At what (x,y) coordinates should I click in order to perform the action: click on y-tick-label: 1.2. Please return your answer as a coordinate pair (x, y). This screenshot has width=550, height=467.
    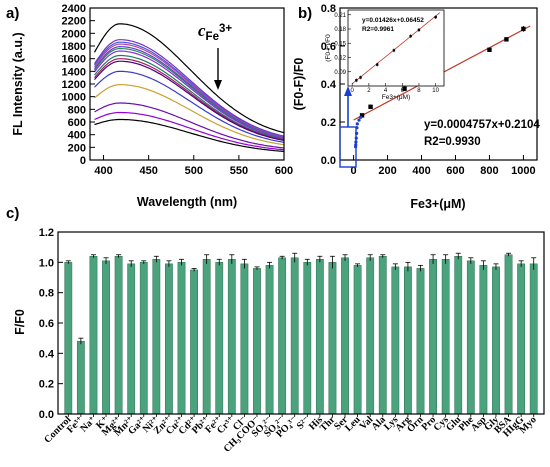
    Looking at the image, I should click on (46, 233).